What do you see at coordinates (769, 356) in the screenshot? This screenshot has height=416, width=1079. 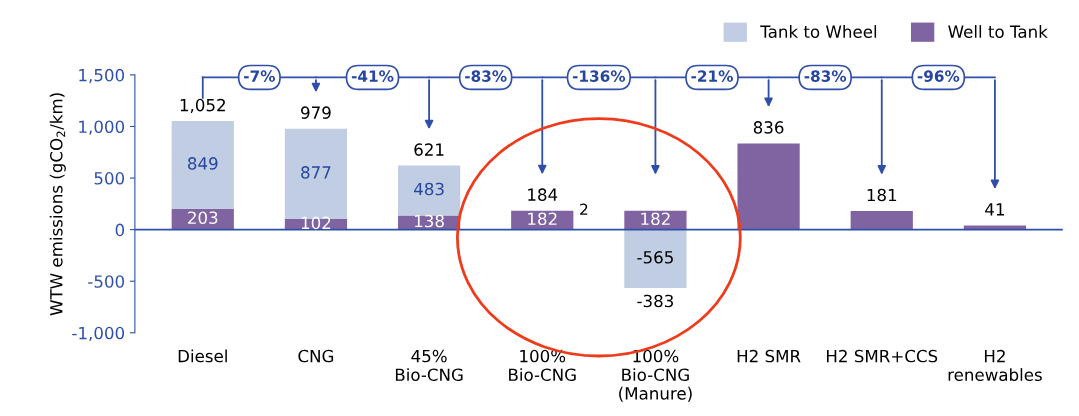 I see `x-tick-label: H2 SMR` at bounding box center [769, 356].